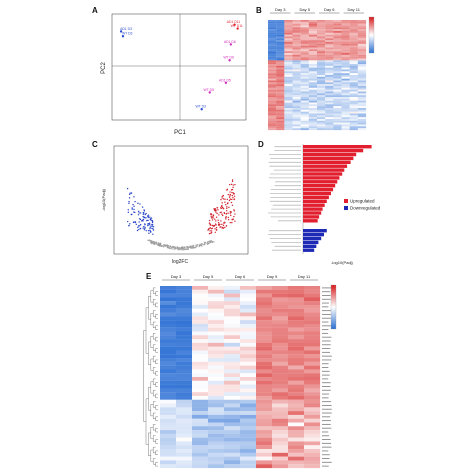 This screenshot has height=474, width=474. I want to click on heatmap-e-dendrogram, so click(150, 377).